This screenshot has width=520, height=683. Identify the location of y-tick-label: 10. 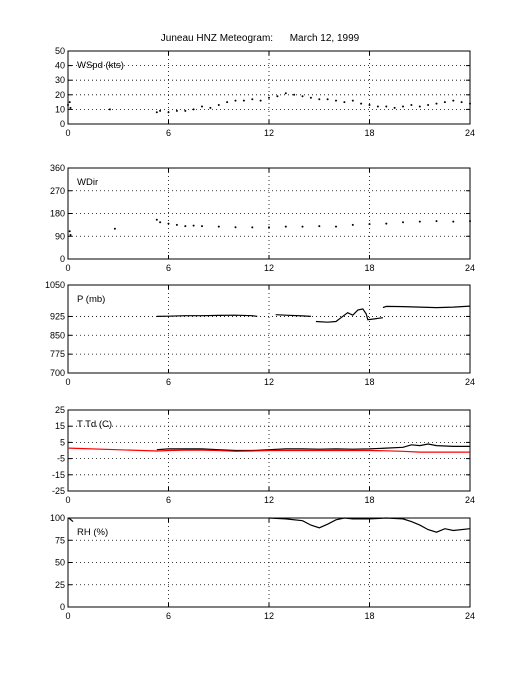
(60, 109).